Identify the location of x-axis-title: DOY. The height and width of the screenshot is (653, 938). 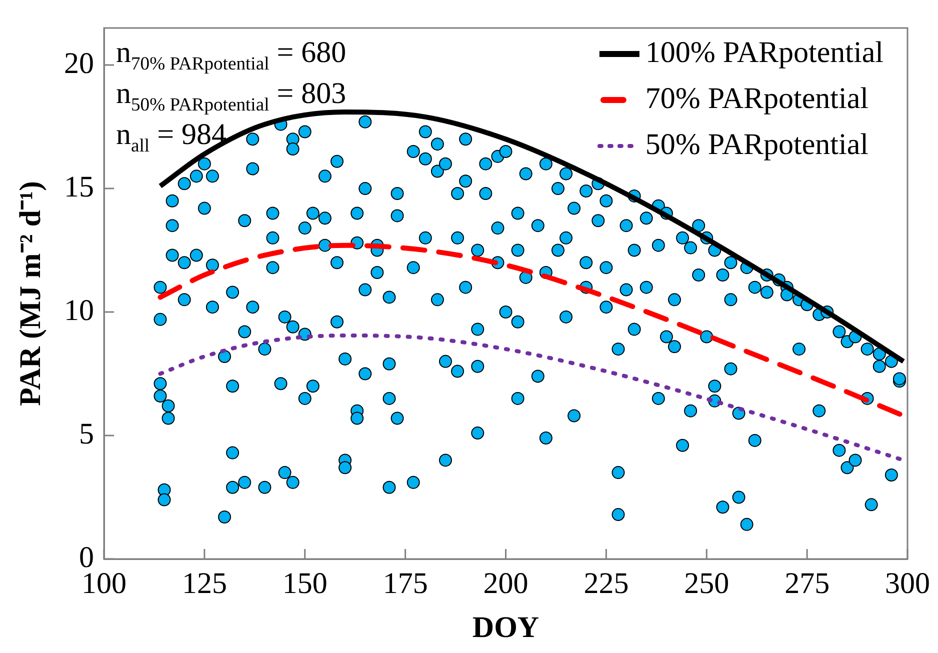
(506, 627).